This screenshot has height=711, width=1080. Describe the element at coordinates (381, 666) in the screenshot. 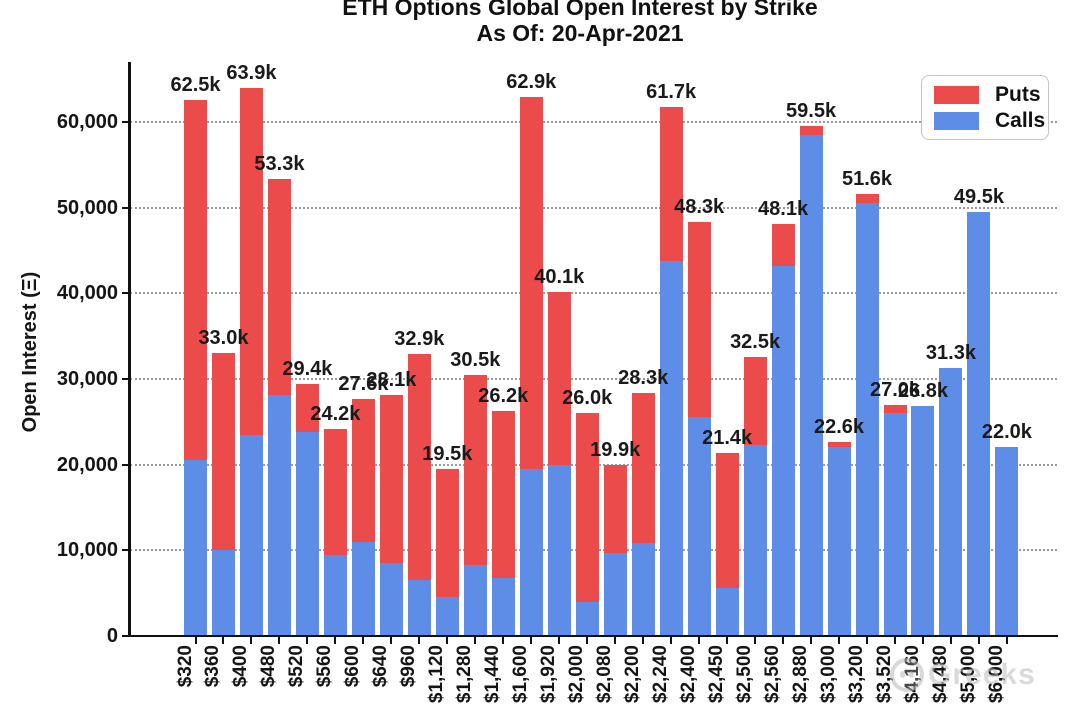

I see `x-tick-label: $640` at that location.